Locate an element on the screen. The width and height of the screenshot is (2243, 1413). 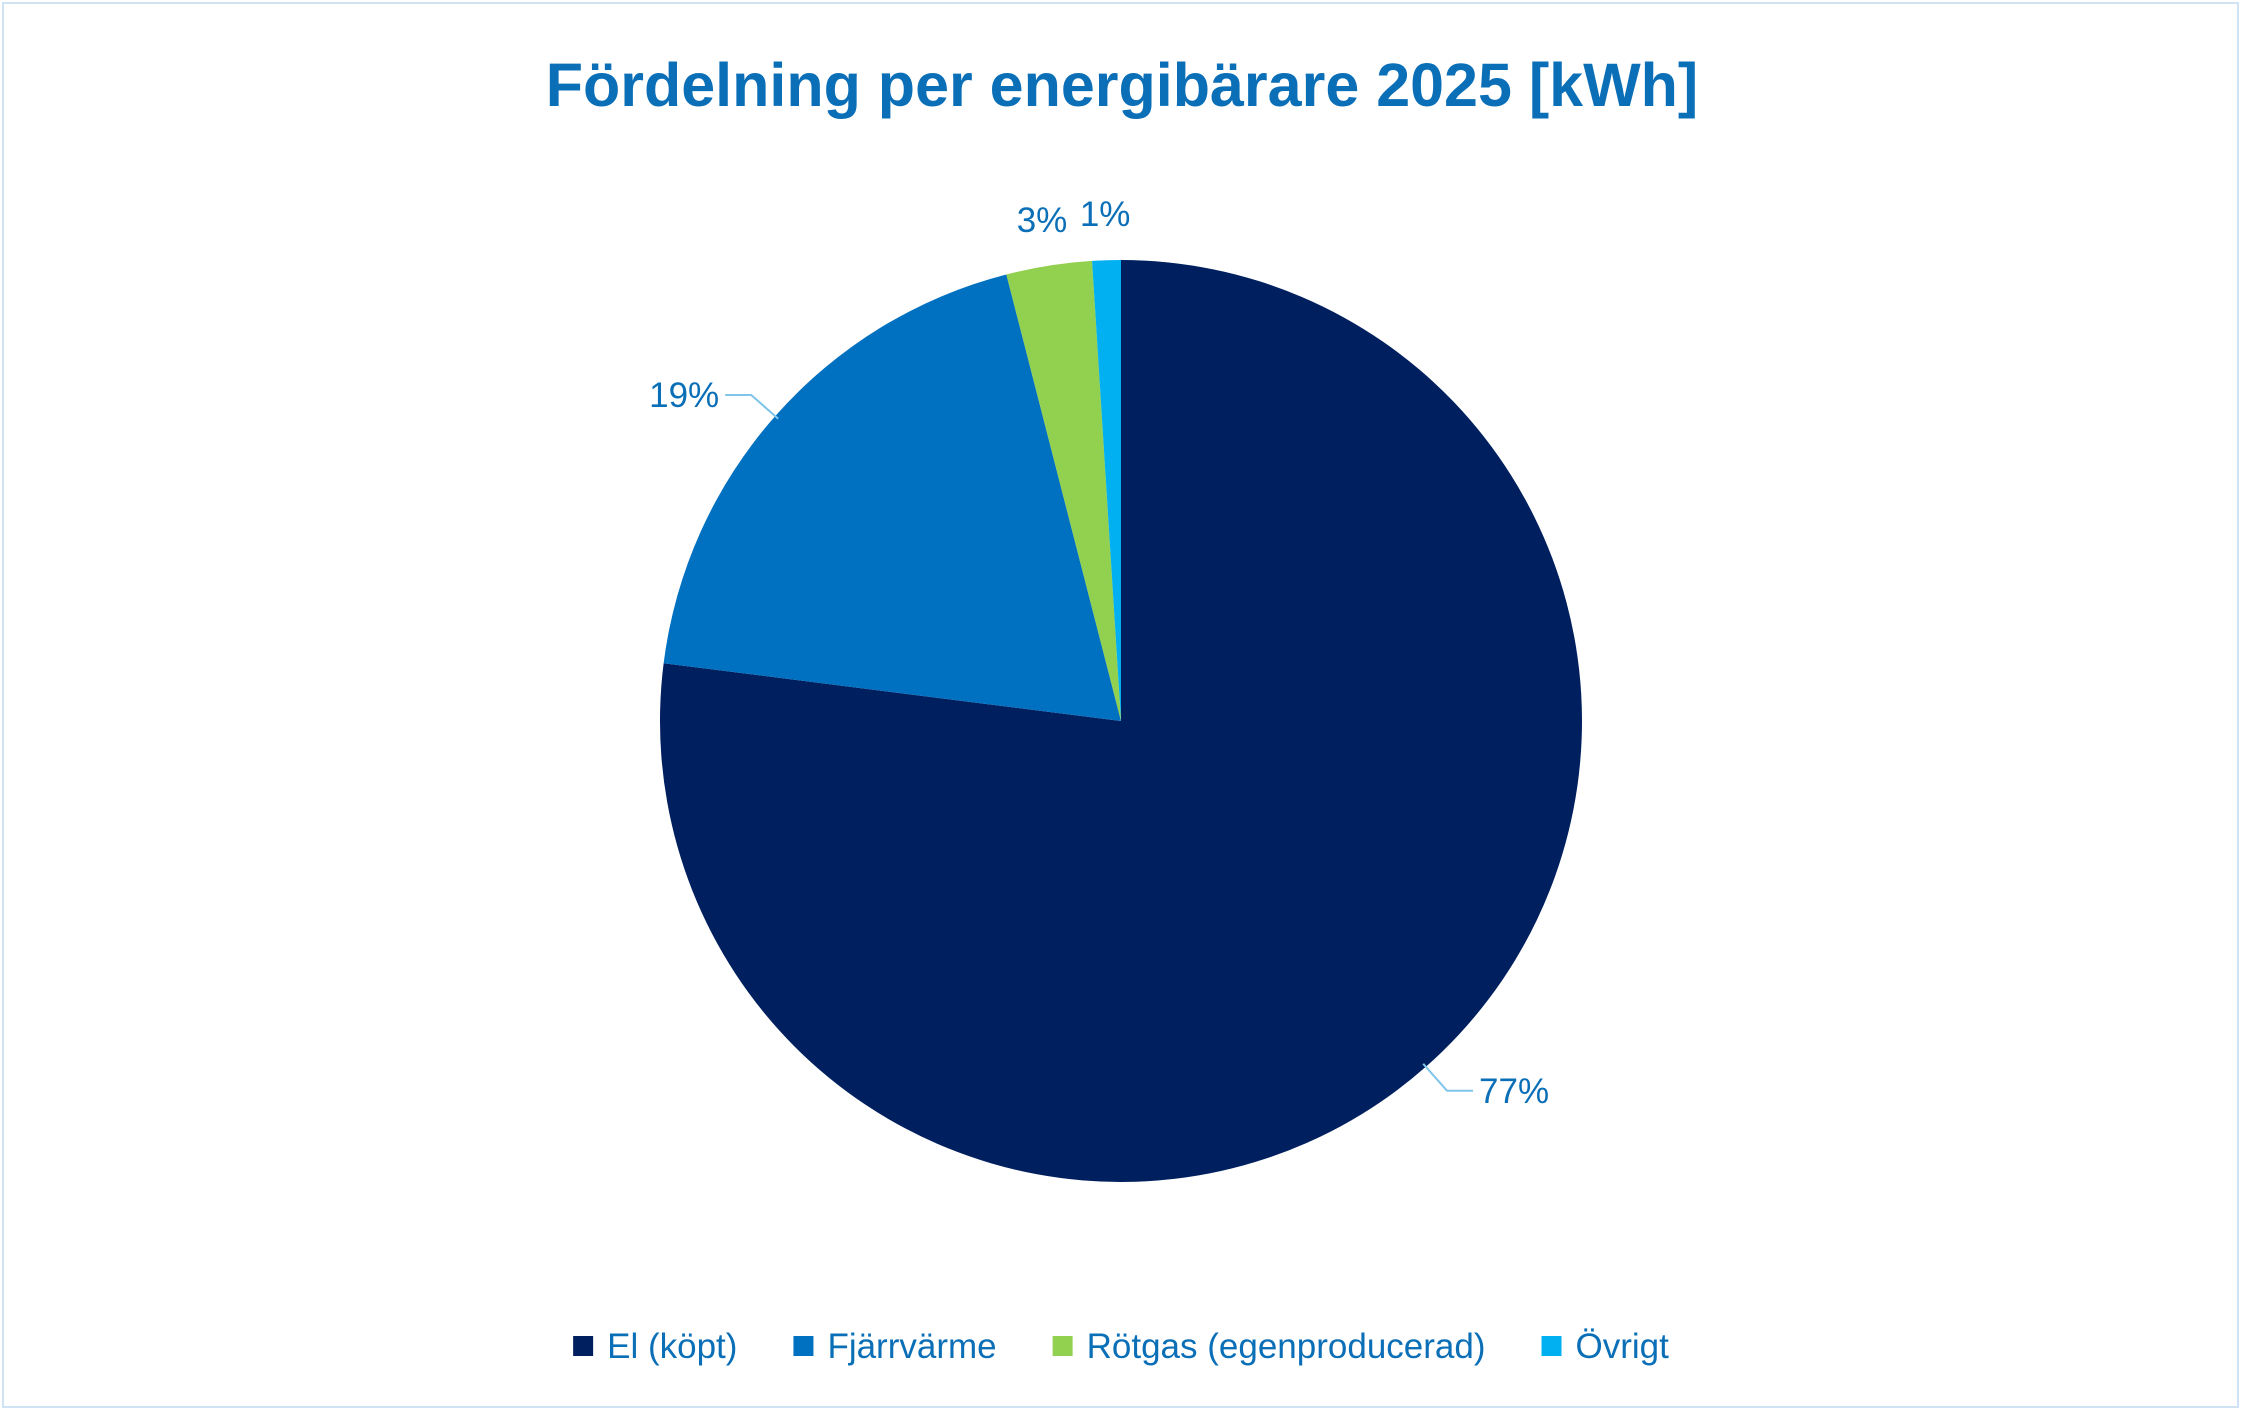
data-label-rotgas-egenproducerad: 3% is located at coordinates (1042, 220).